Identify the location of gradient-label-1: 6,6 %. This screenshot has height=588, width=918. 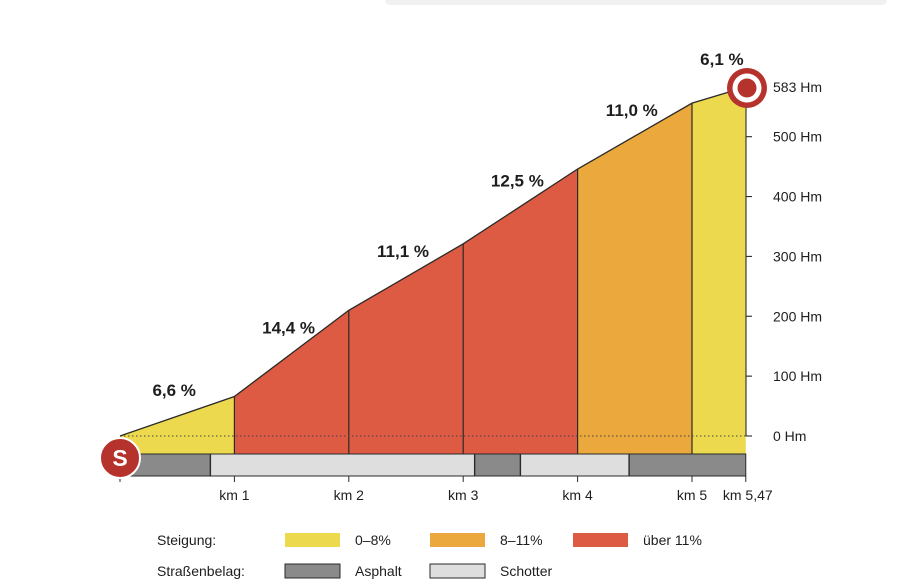
(173, 390).